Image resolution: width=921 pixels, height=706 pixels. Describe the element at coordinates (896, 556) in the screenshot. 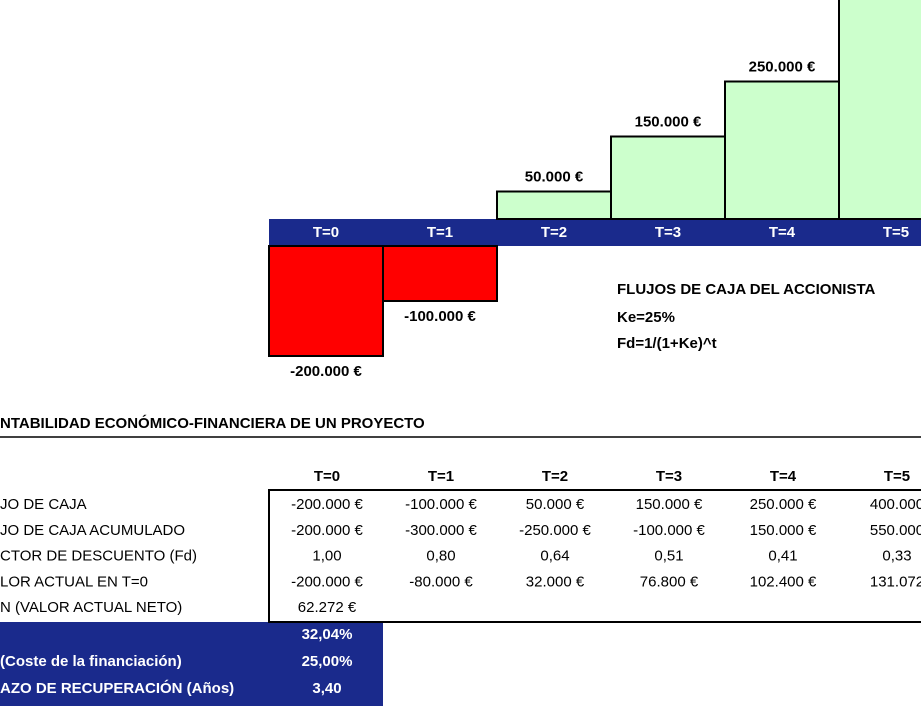

I see `cell: 0,33` at that location.